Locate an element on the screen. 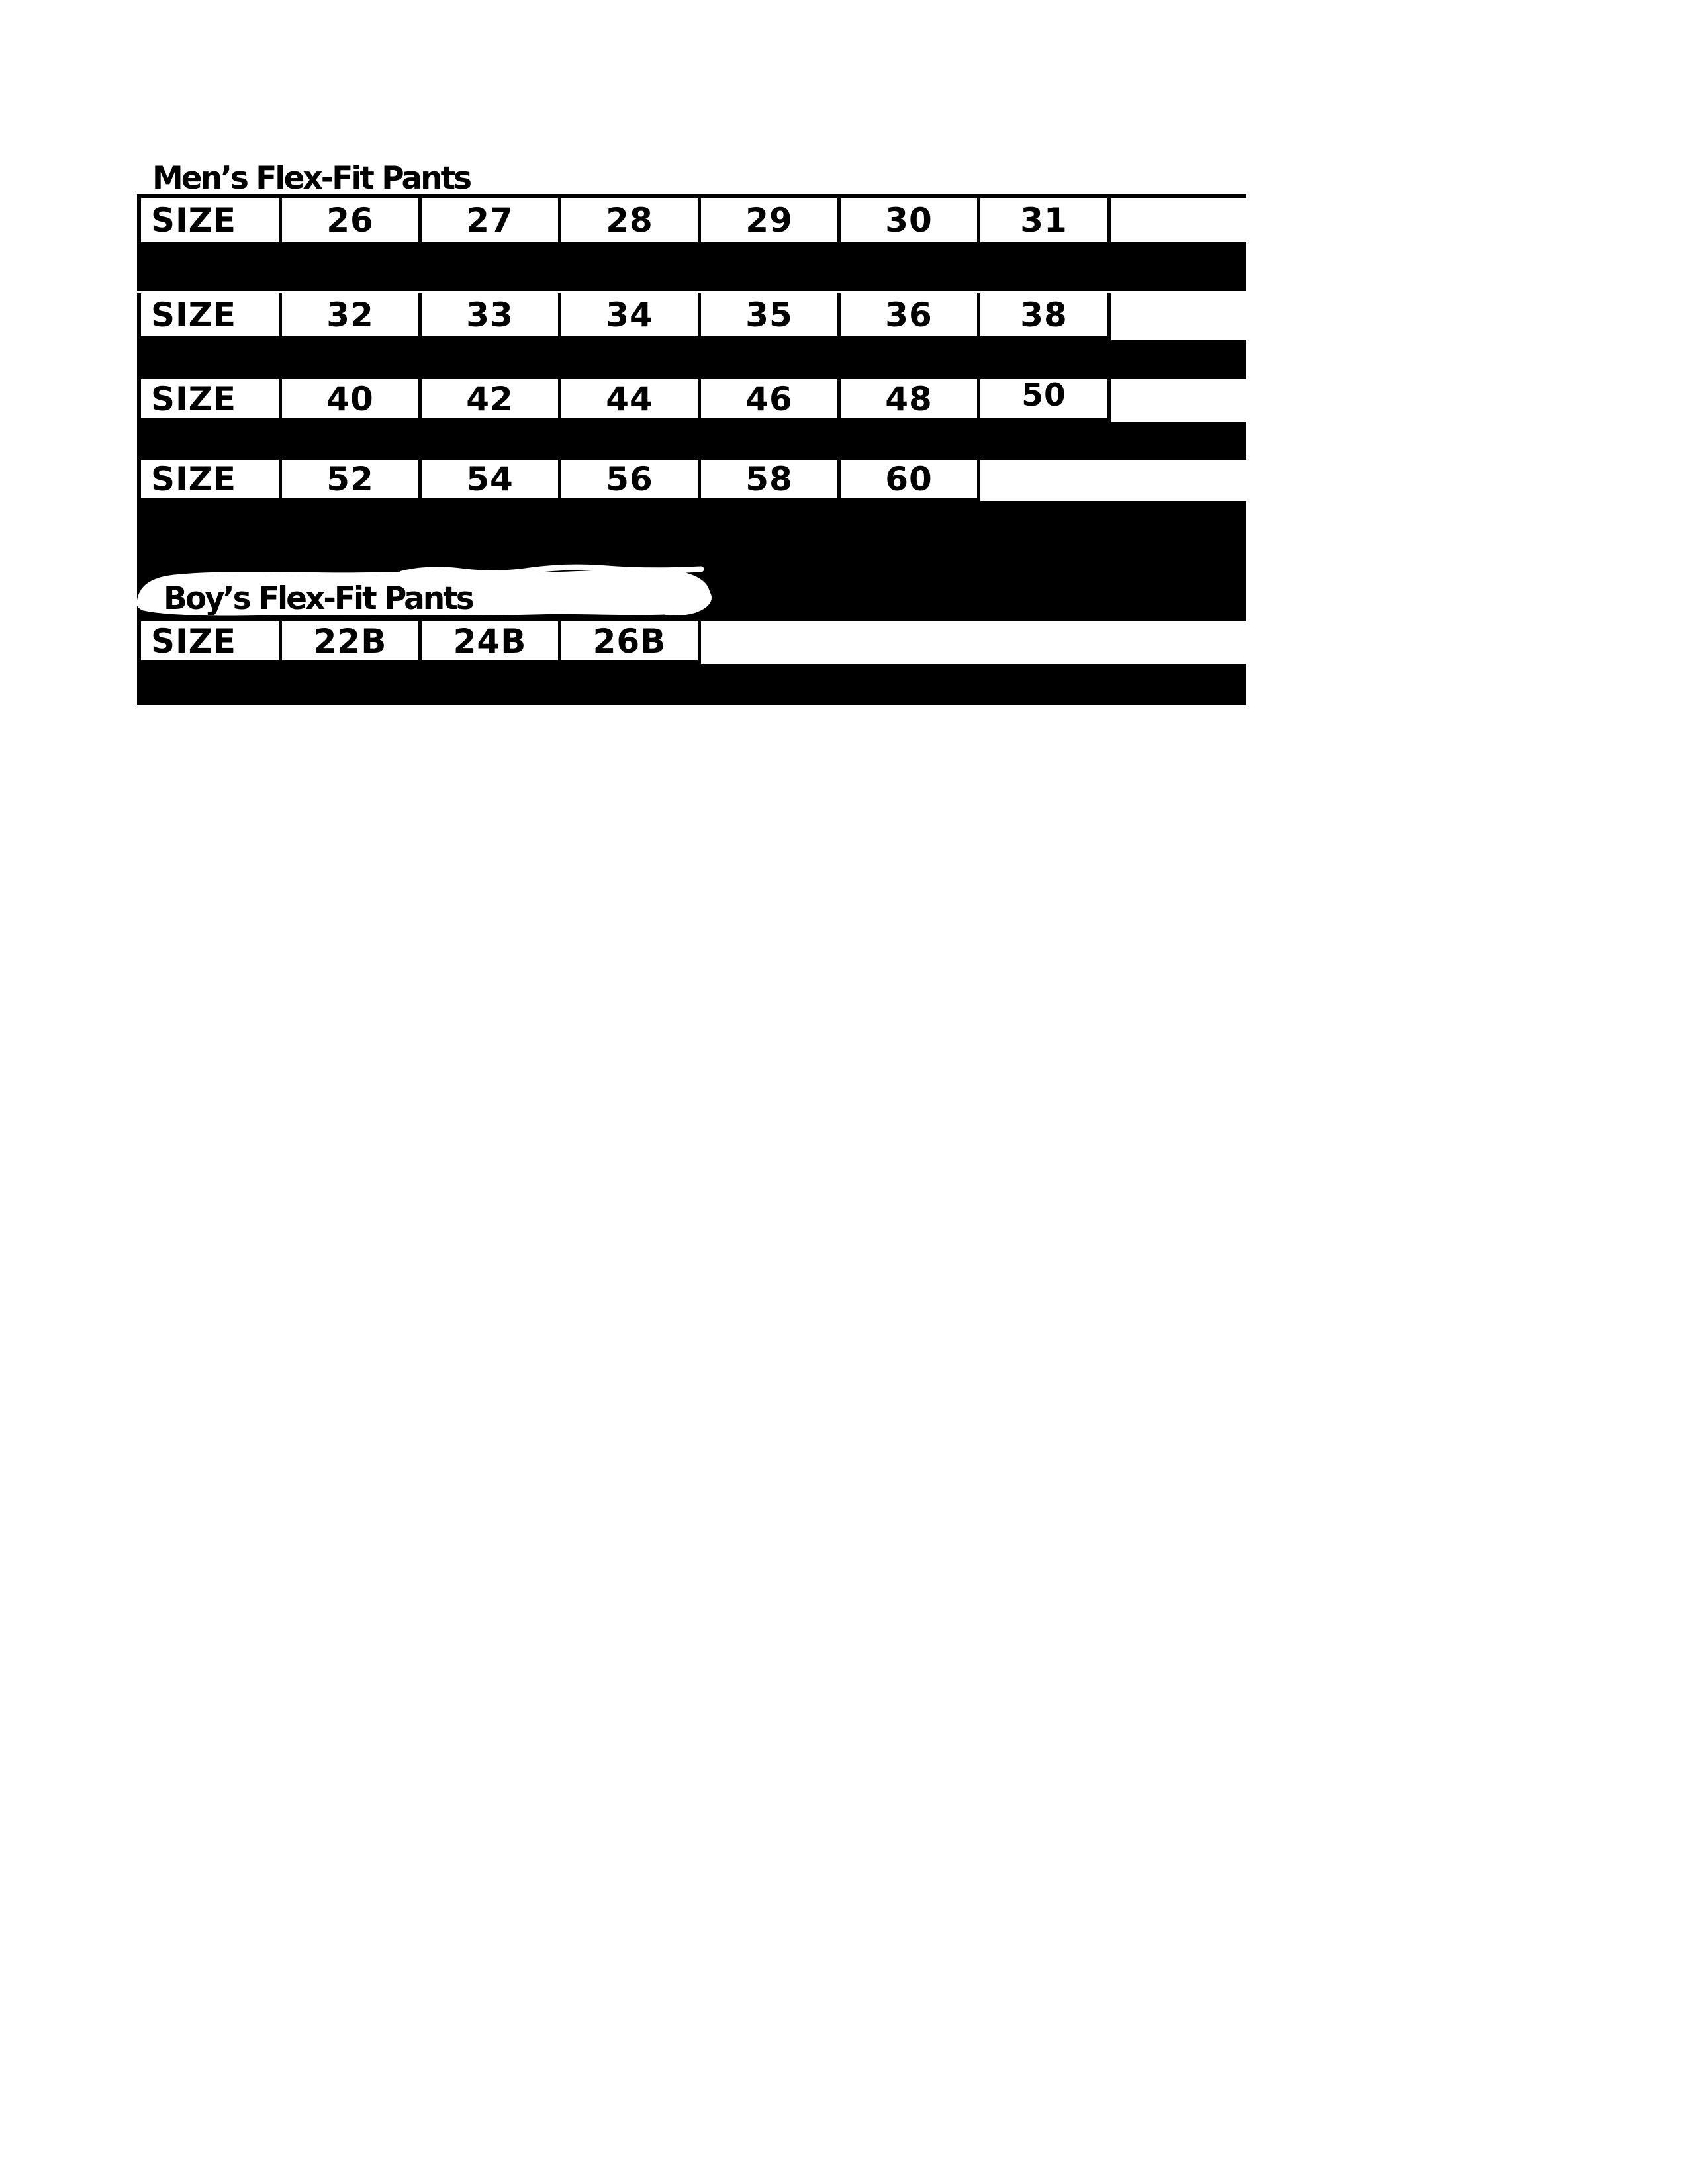 The image size is (1688, 2184). size-value-cell: 40 is located at coordinates (348, 398).